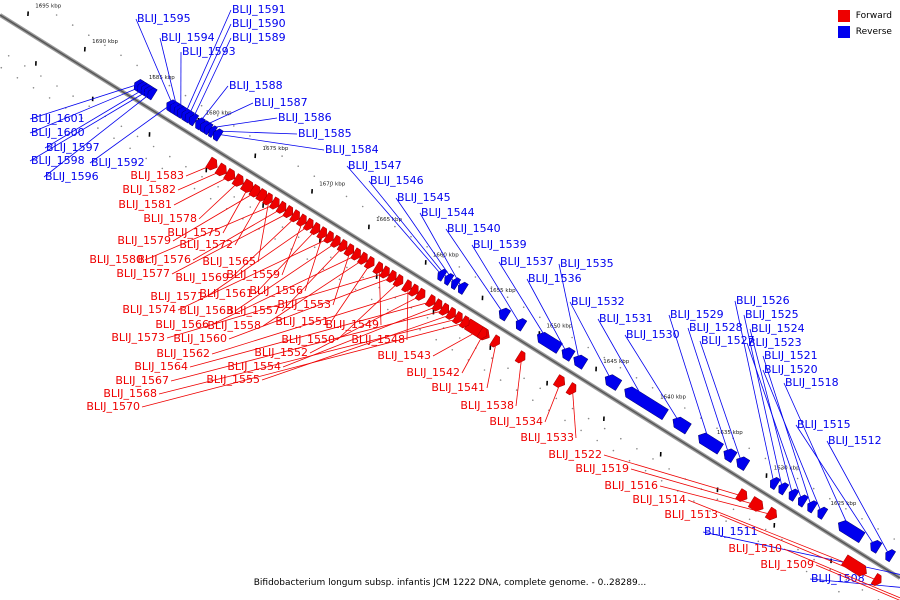 Image resolution: width=900 pixels, height=600 pixels. I want to click on gene-label: BLIJ_1564, so click(161, 366).